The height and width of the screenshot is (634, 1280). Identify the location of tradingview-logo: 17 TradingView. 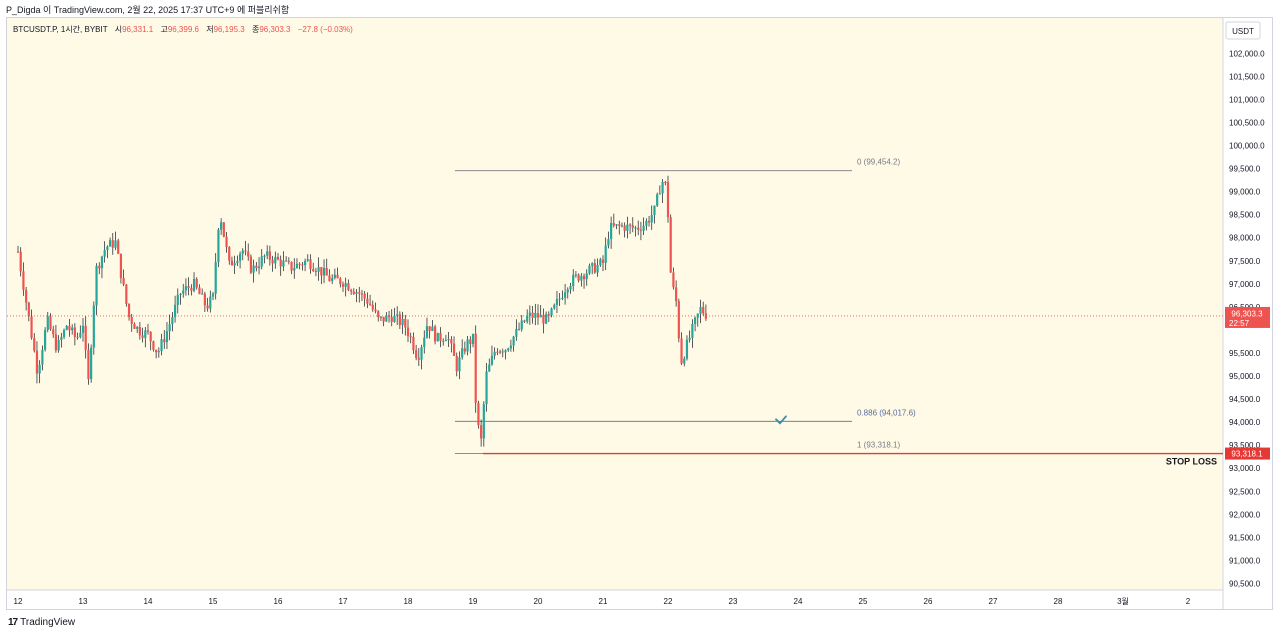
(41, 622).